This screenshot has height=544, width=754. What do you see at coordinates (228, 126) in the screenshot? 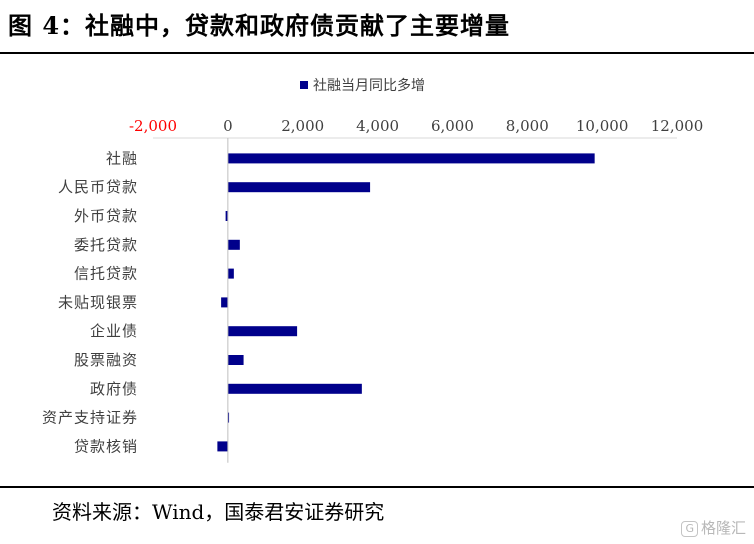
I see `x-tick-label: 0` at bounding box center [228, 126].